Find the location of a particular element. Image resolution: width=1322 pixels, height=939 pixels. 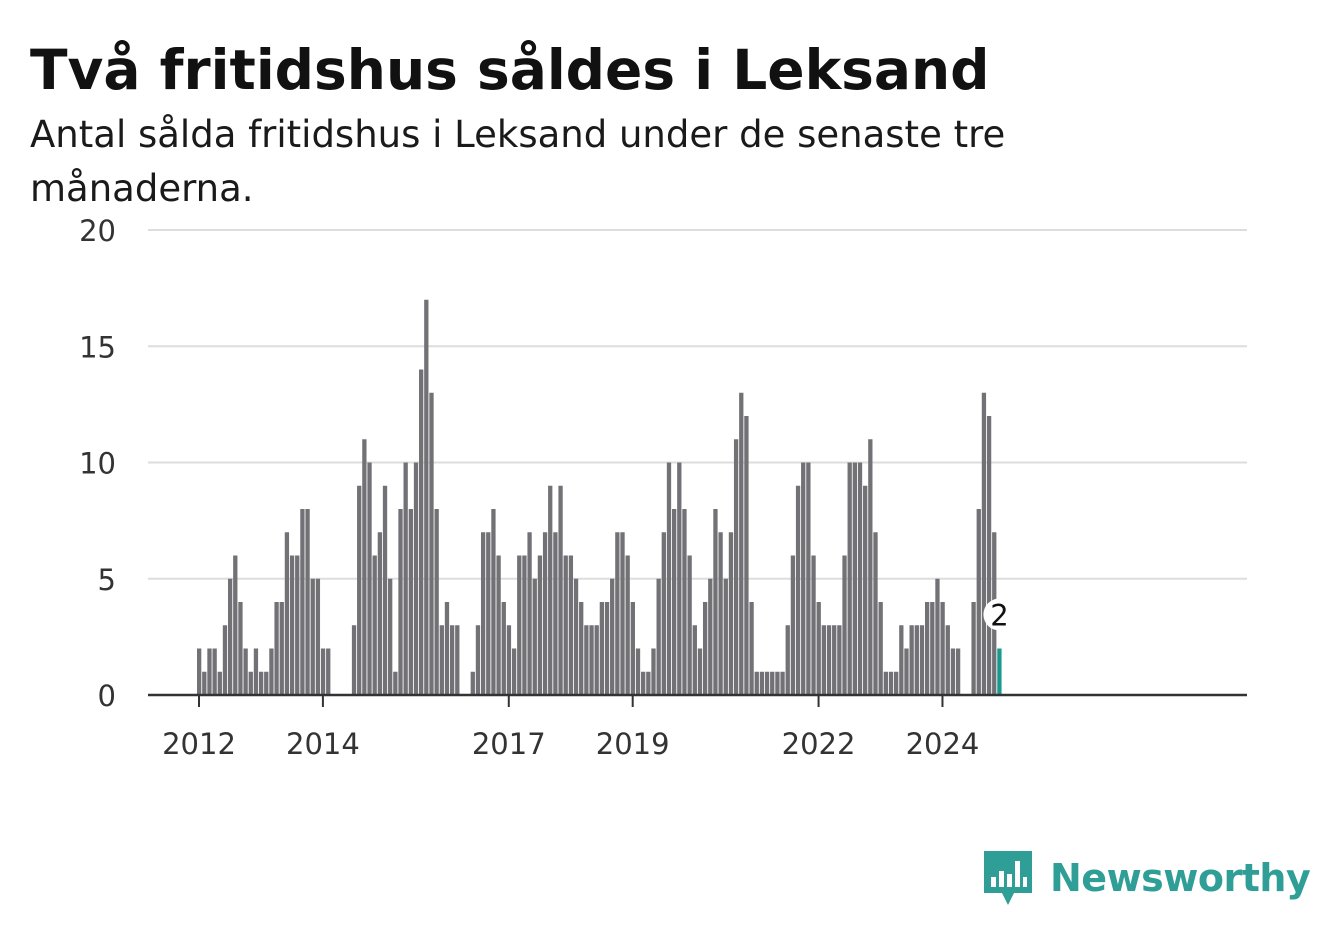

x-tick-label-2017: 2017 is located at coordinates (509, 744).